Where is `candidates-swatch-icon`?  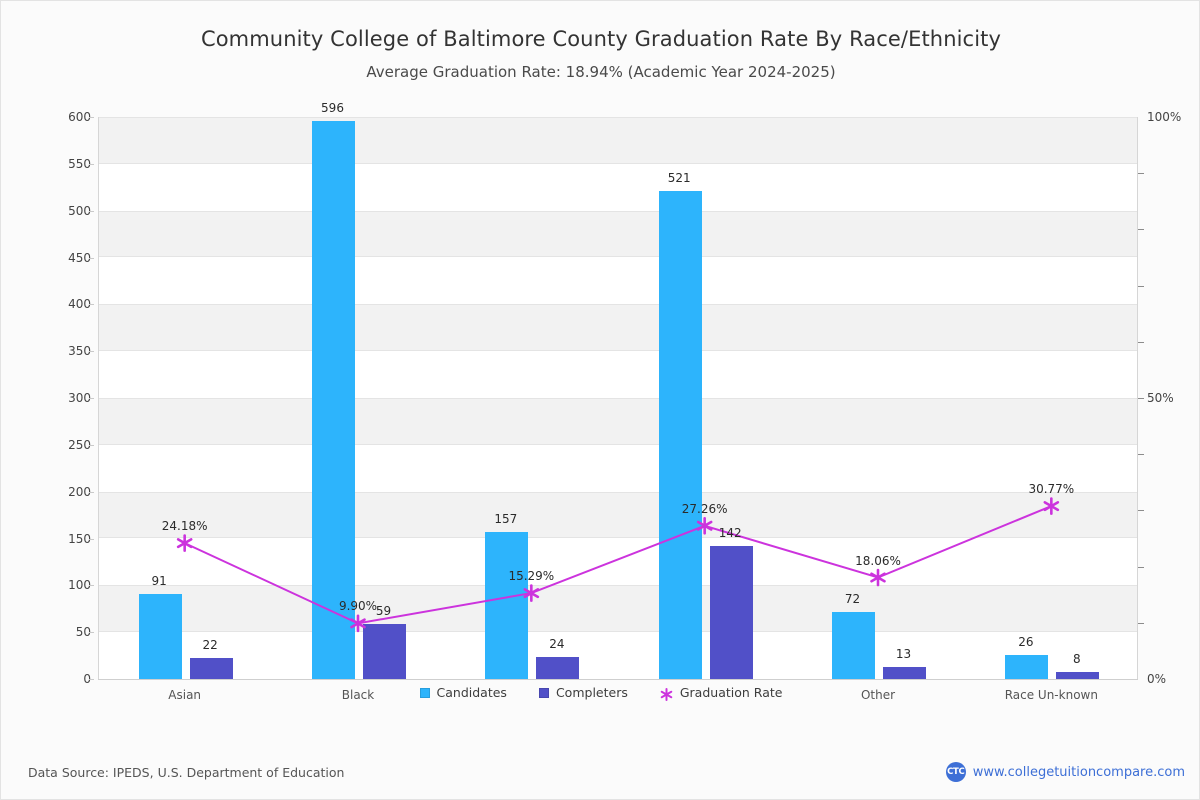
candidates-swatch-icon is located at coordinates (424, 692).